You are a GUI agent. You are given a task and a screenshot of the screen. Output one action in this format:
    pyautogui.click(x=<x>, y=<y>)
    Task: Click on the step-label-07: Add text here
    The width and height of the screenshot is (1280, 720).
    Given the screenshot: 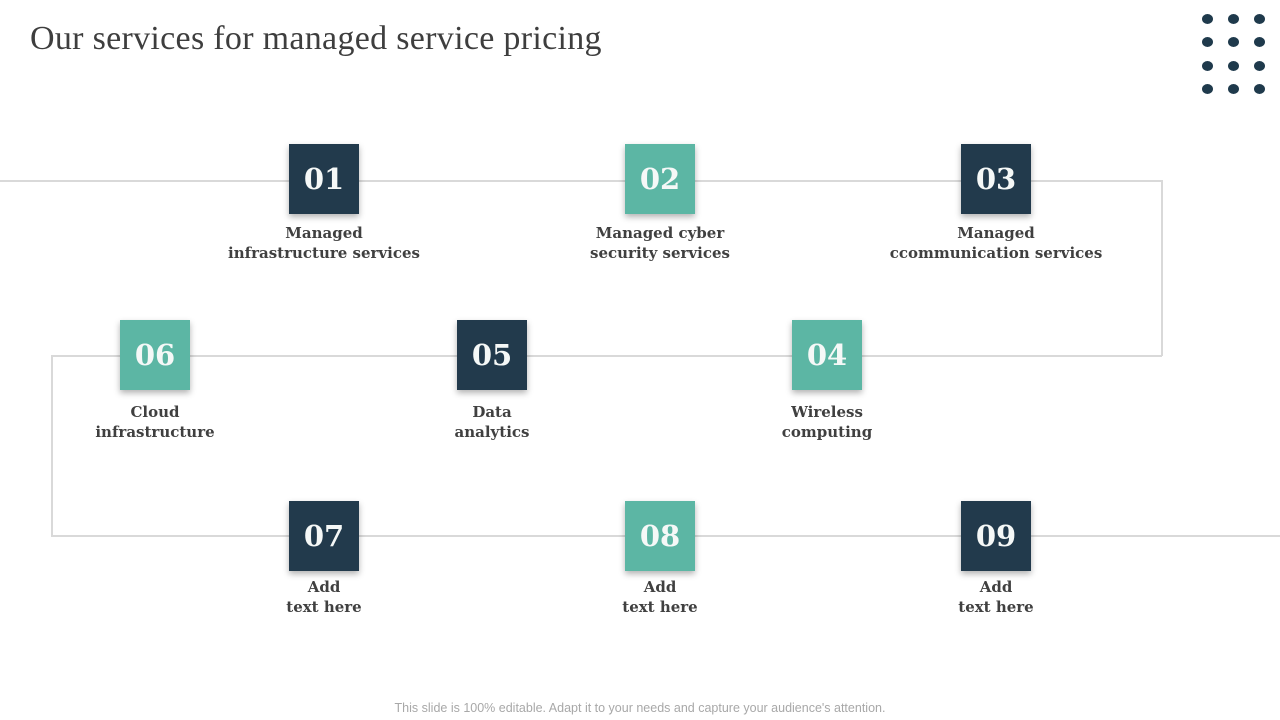 What is the action you would take?
    pyautogui.click(x=324, y=597)
    